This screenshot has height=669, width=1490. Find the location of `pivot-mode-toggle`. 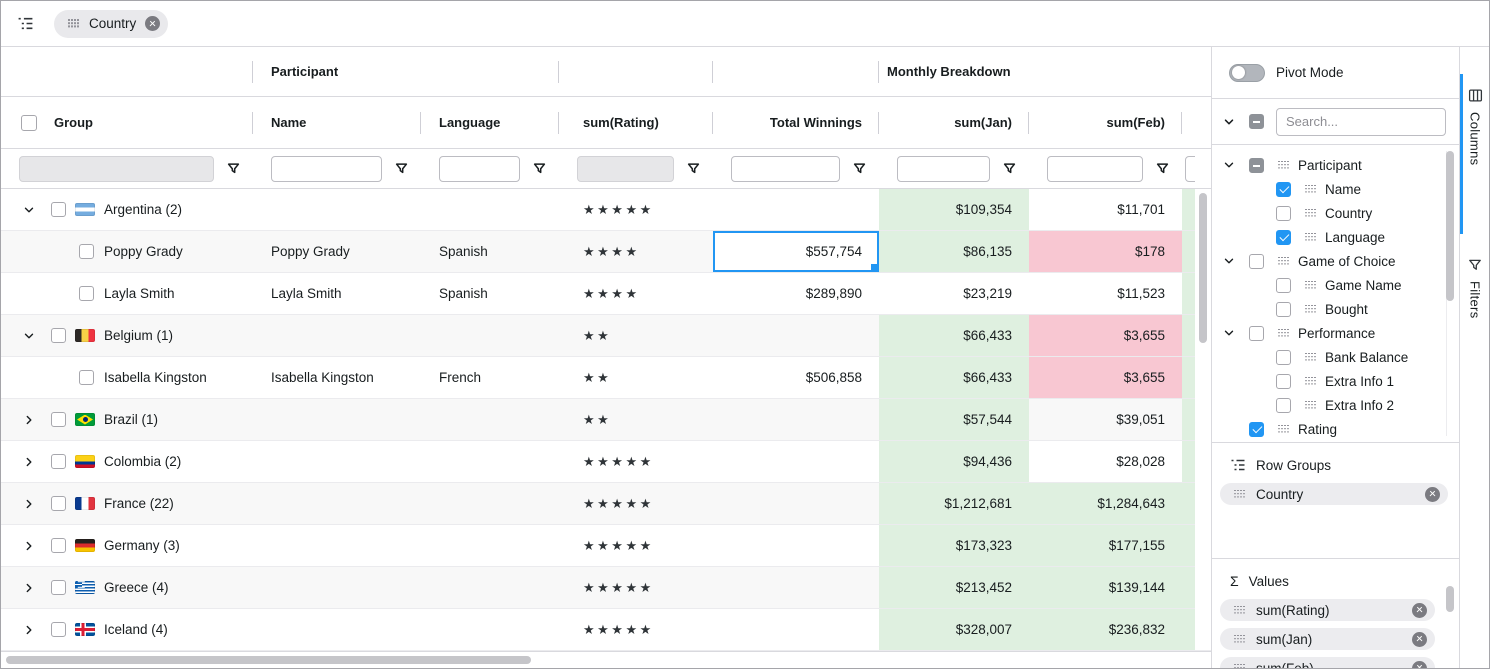

pivot-mode-toggle is located at coordinates (1247, 72).